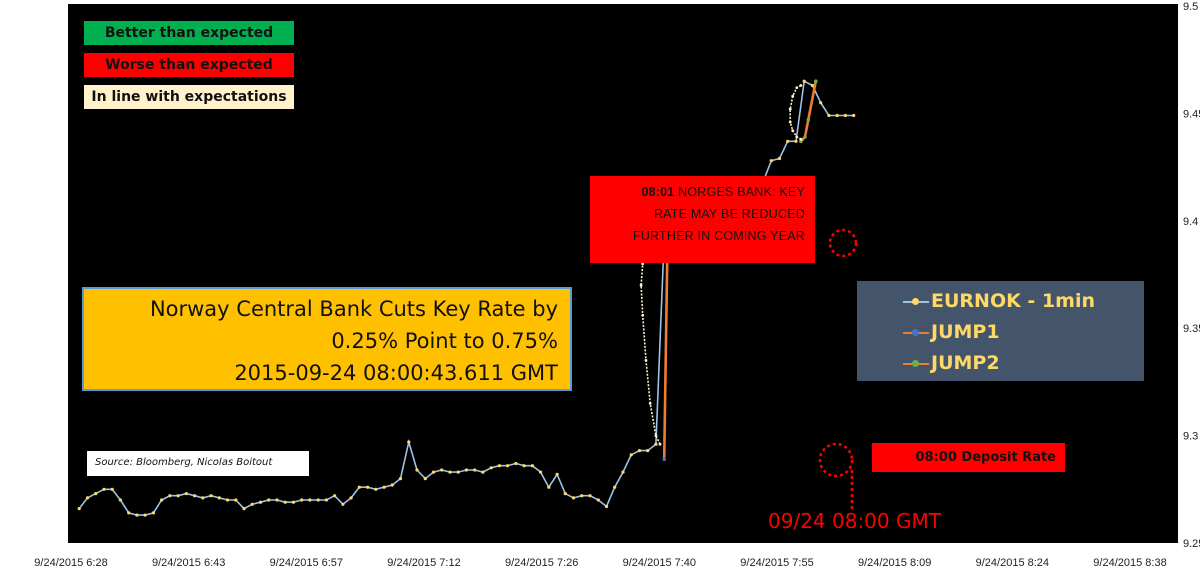  Describe the element at coordinates (189, 33) in the screenshot. I see `better-than-expected-badge: Better than expected` at that location.